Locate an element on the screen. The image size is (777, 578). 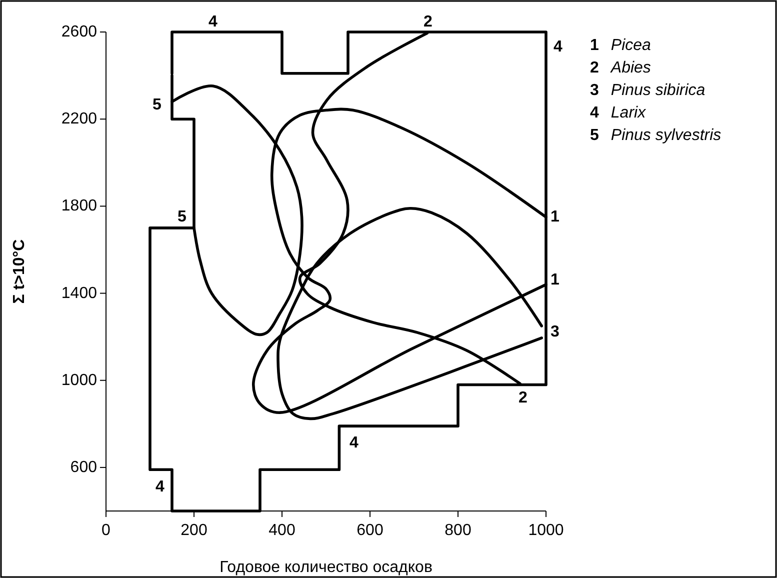
y-tick-label: 2600 is located at coordinates (79, 32).